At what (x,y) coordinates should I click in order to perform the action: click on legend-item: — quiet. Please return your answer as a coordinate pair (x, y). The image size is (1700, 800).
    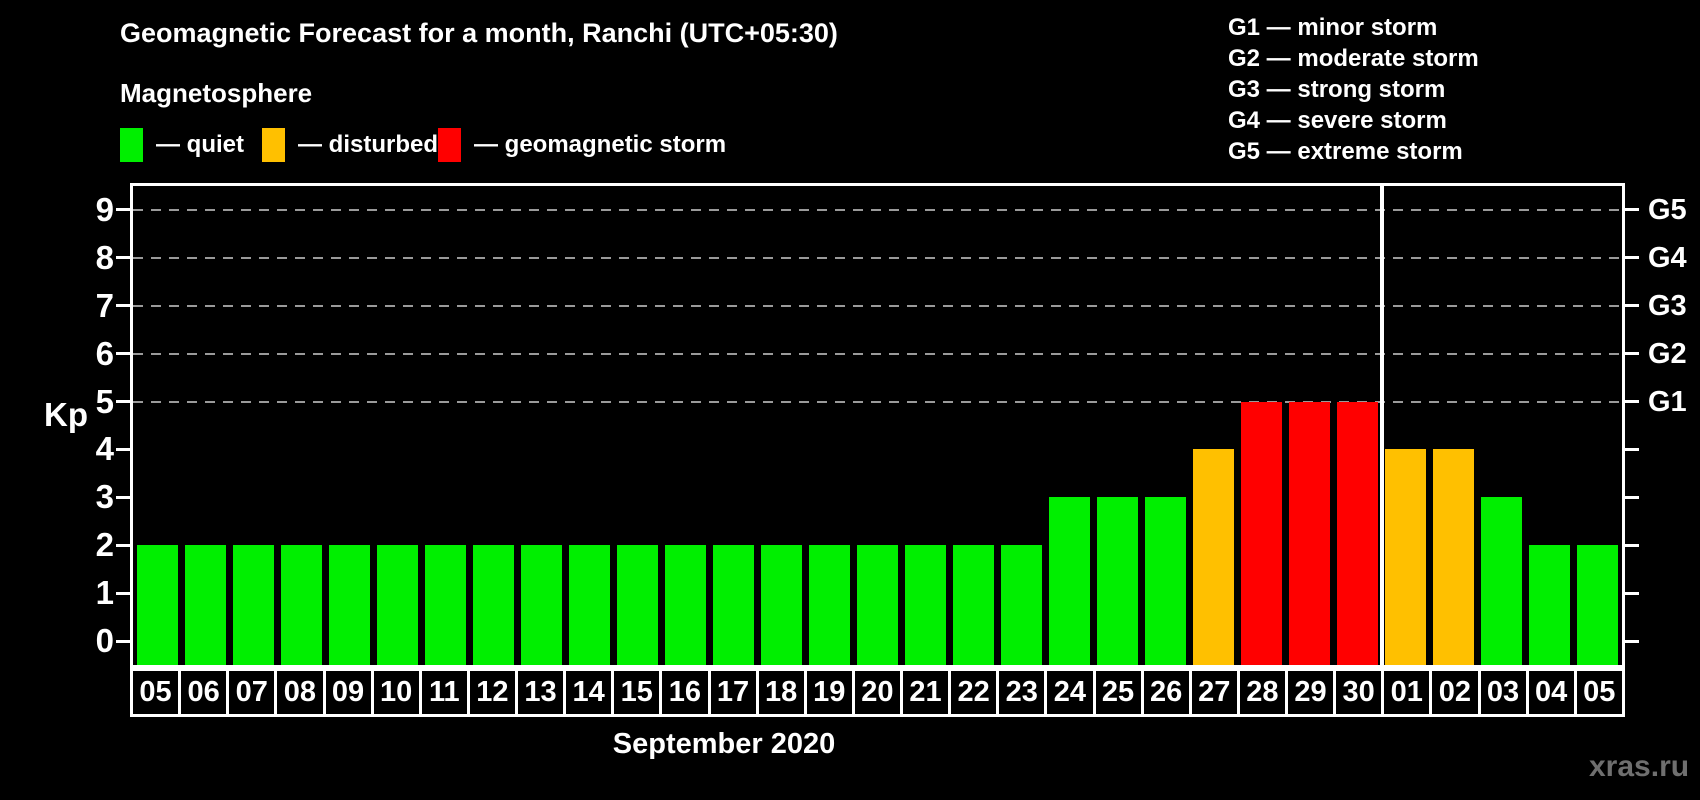
    Looking at the image, I should click on (182, 145).